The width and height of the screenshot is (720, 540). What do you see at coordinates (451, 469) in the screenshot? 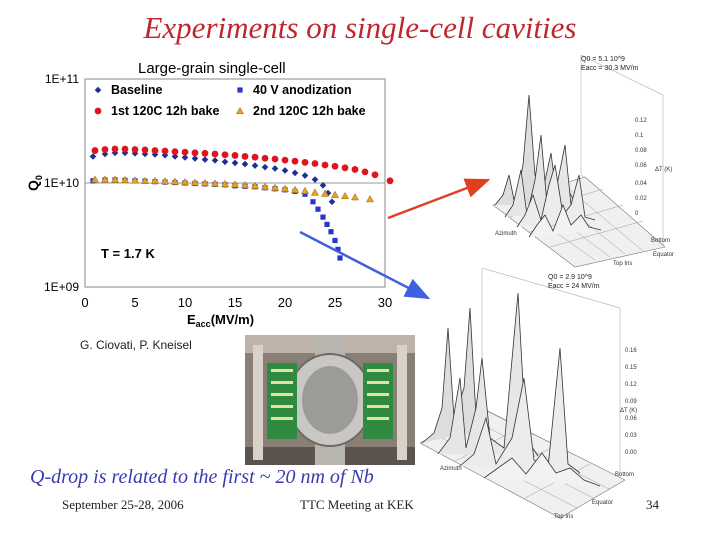
I see `map-bottom-azimuth-label: Azimuth` at bounding box center [451, 469].